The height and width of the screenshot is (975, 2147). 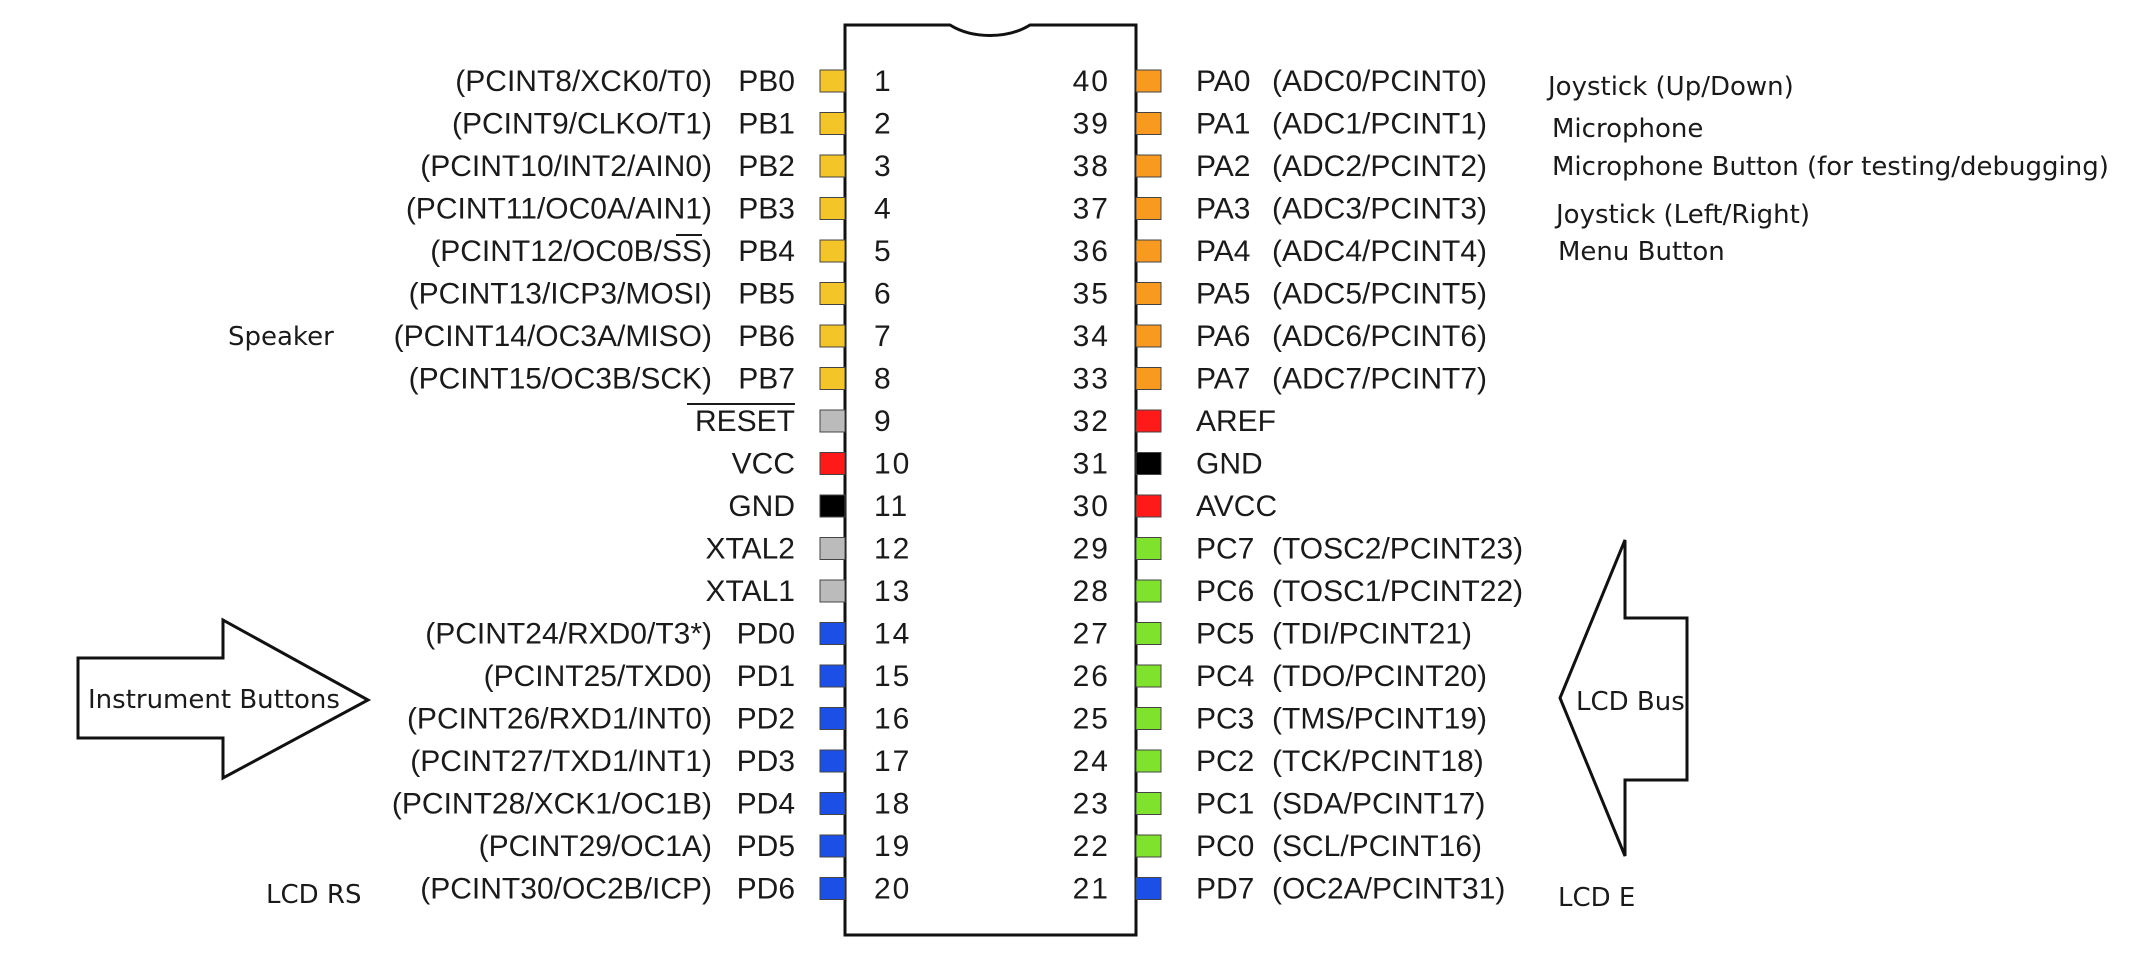 What do you see at coordinates (1372, 634) in the screenshot?
I see `pin-function: (TDI/PCINT21)` at bounding box center [1372, 634].